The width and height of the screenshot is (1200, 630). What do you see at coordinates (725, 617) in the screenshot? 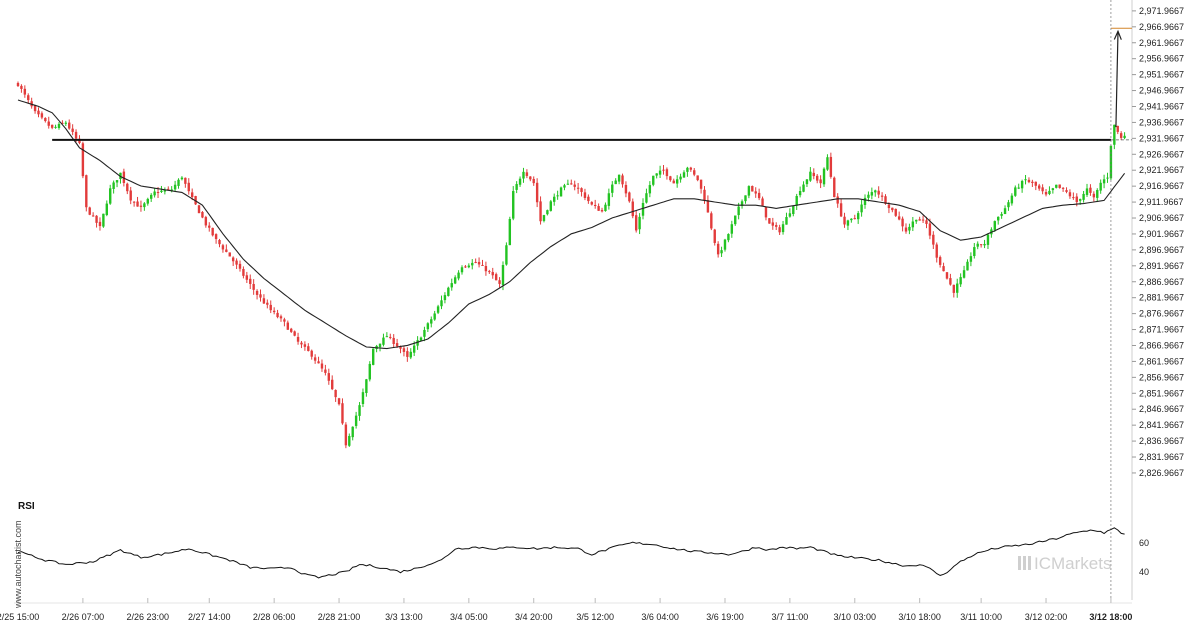
I see `time-tick-label: 3/6 19:00` at bounding box center [725, 617].